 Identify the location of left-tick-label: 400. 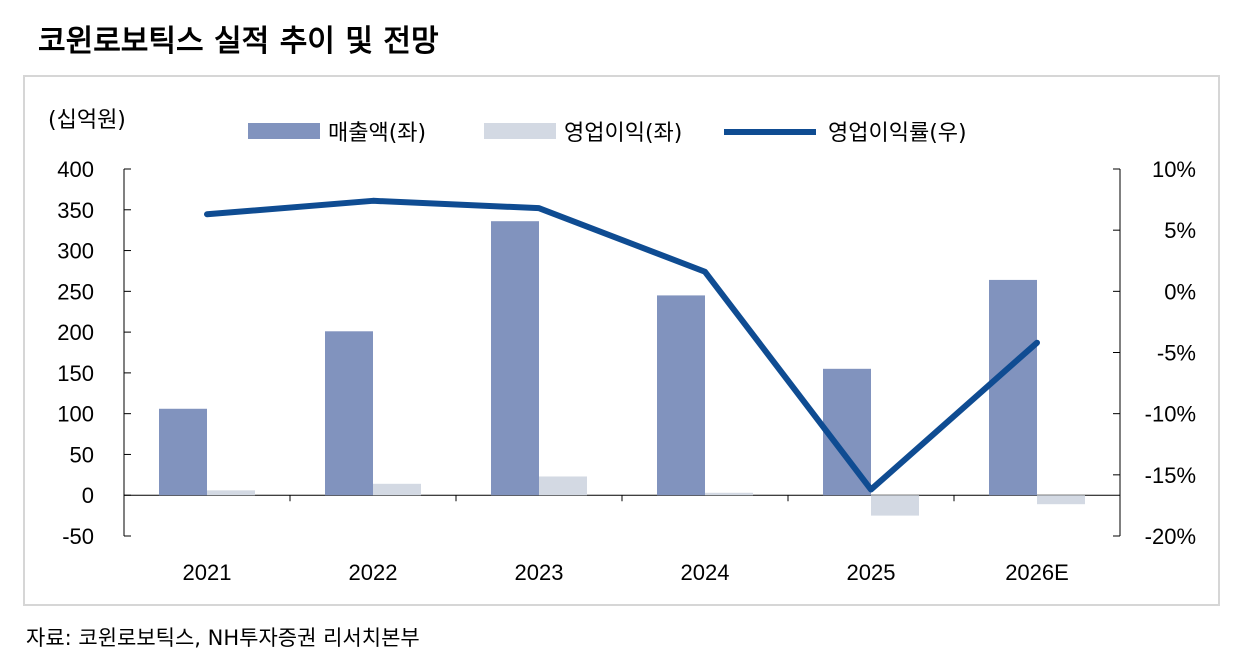
(75, 169).